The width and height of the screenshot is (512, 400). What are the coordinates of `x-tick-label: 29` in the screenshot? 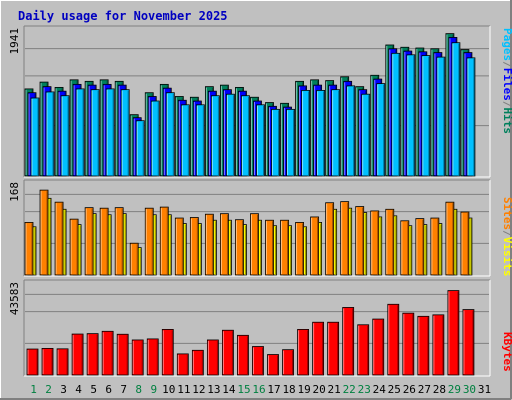 It's located at (454, 389).